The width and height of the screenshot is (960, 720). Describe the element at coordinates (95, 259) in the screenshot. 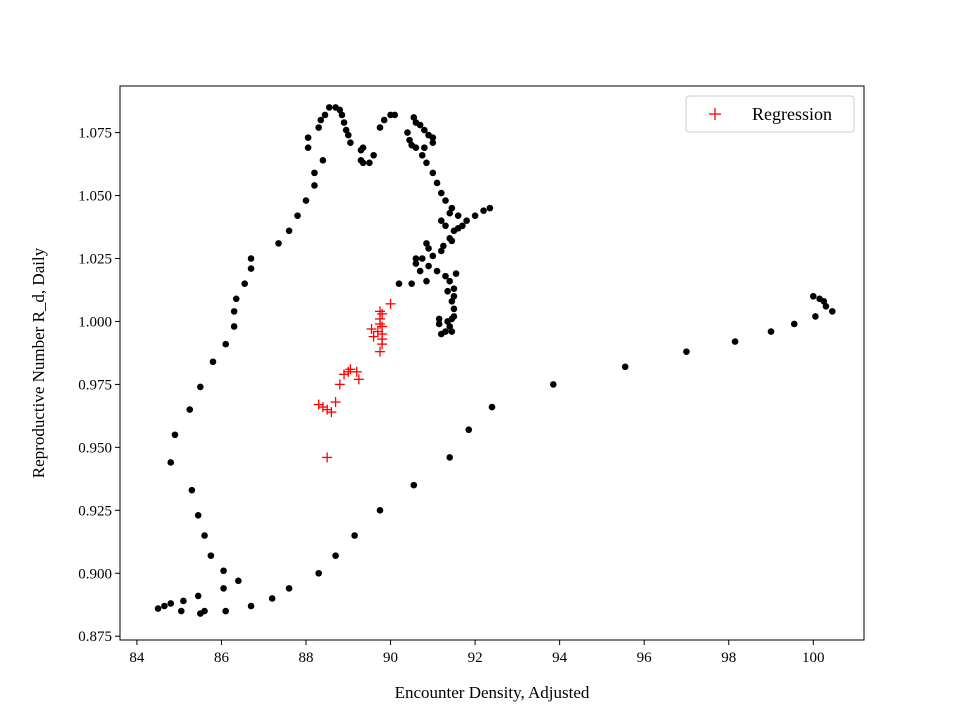

I see `y-tick-label: 1.025` at that location.